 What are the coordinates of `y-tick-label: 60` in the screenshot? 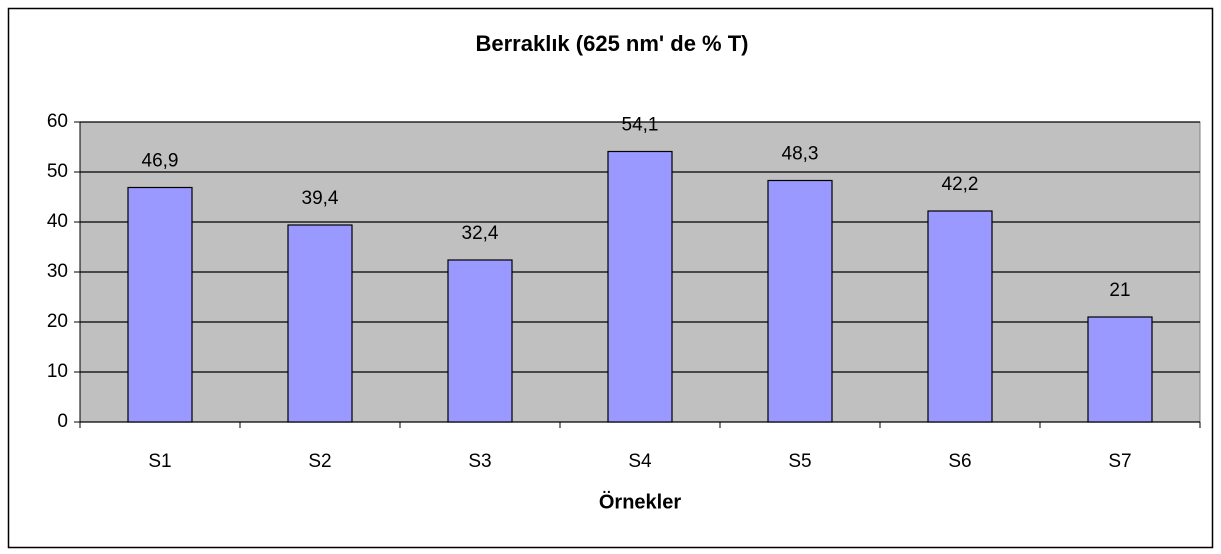 It's located at (57, 121).